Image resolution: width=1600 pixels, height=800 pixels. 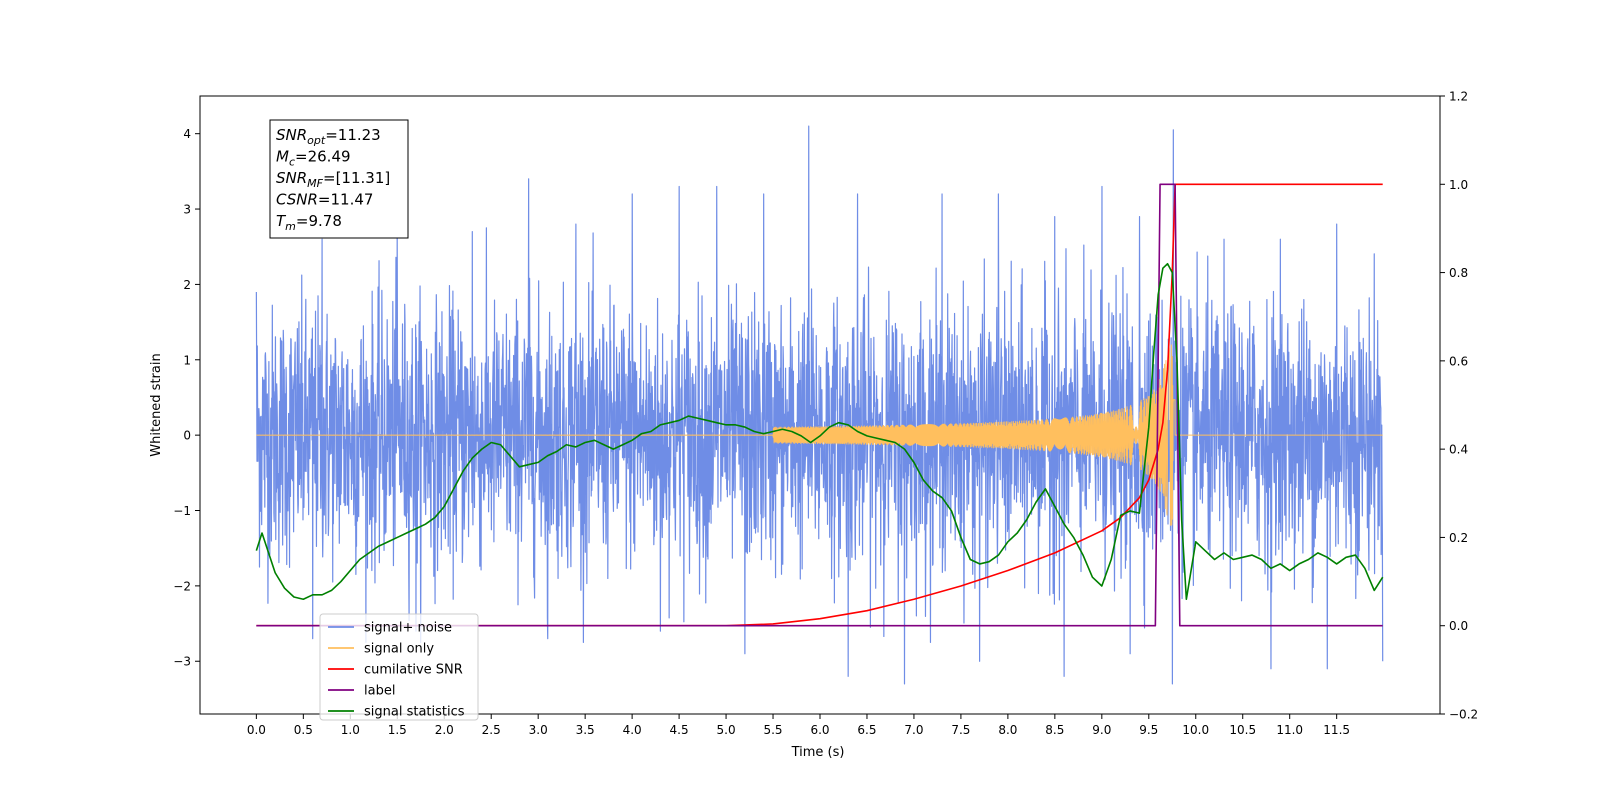 What do you see at coordinates (408, 628) in the screenshot?
I see `legend-label: signal+ noise` at bounding box center [408, 628].